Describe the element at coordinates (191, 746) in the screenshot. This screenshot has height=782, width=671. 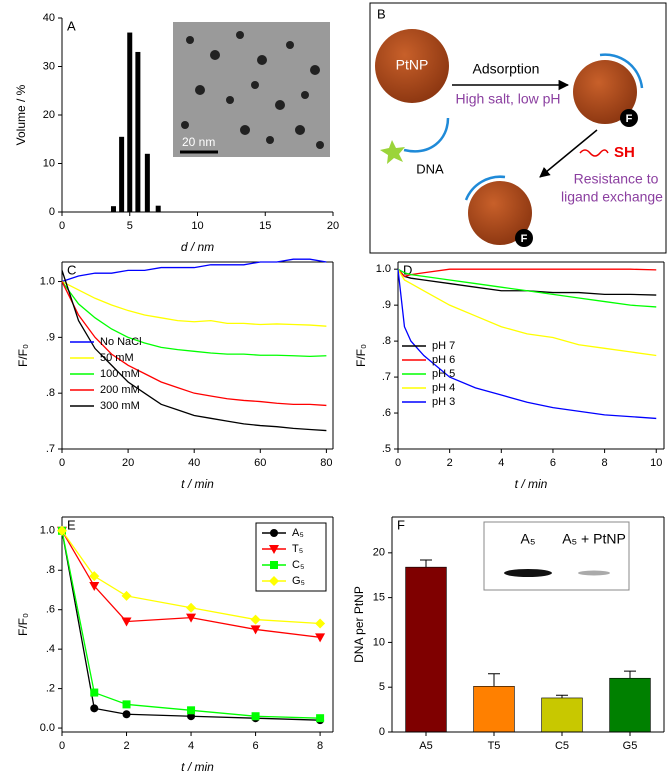
I see `x-tick-label: 4` at that location.